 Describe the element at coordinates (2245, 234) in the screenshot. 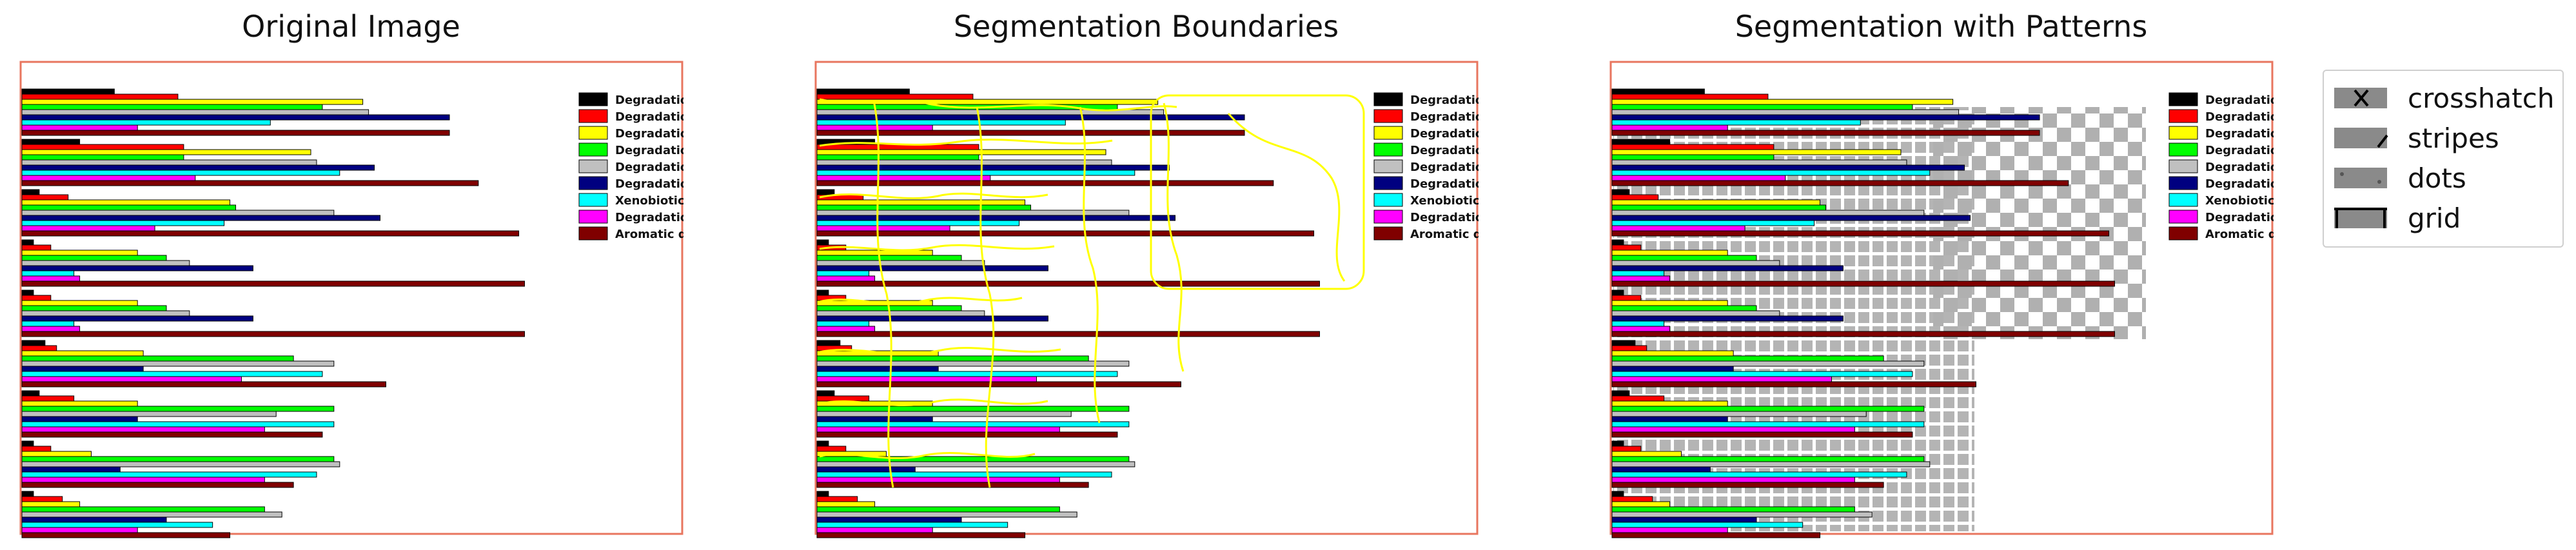

I see `inner-legend-label: Aromatic de` at that location.